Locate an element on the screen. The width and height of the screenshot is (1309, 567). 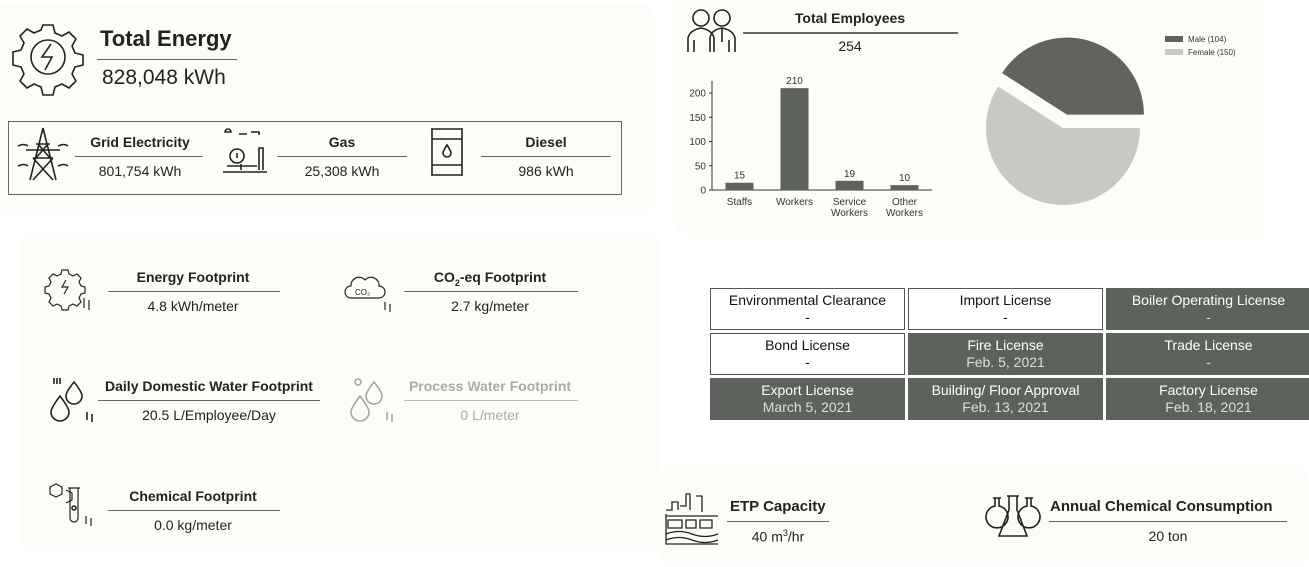
co2-label-rest: -eq Footprint is located at coordinates (503, 277).